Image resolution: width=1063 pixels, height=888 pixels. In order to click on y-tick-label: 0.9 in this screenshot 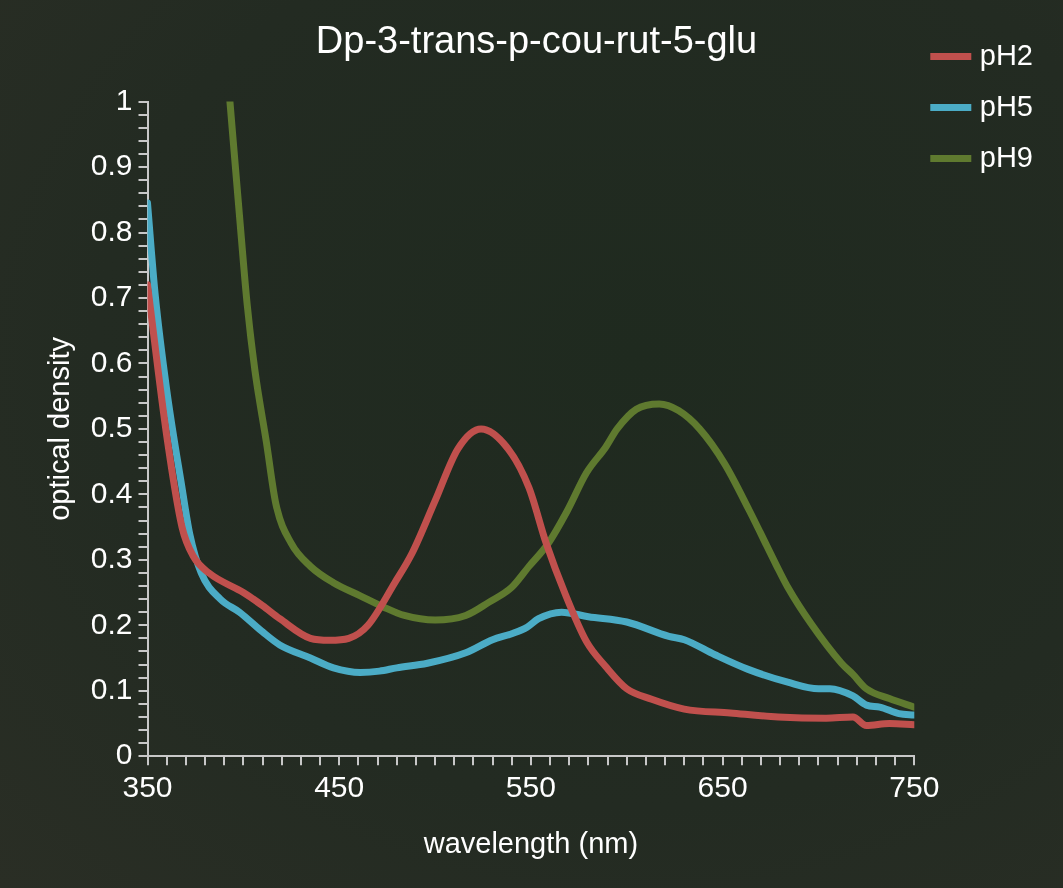, I will do `click(111, 165)`.